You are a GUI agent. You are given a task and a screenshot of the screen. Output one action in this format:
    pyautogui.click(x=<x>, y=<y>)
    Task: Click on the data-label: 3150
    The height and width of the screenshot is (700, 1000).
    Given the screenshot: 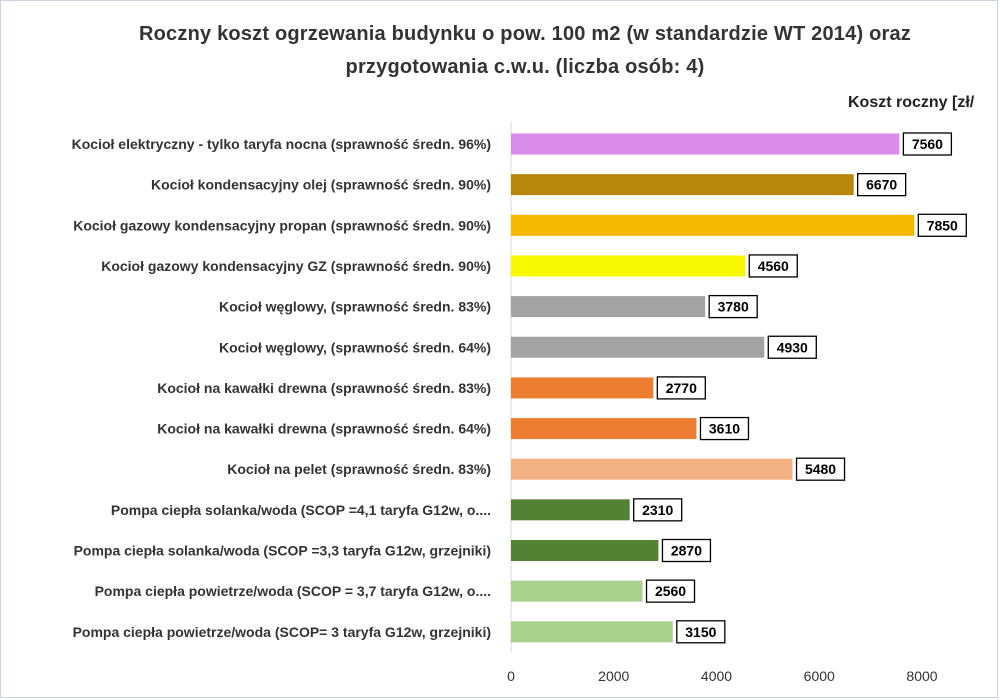 What is the action you would take?
    pyautogui.click(x=700, y=632)
    